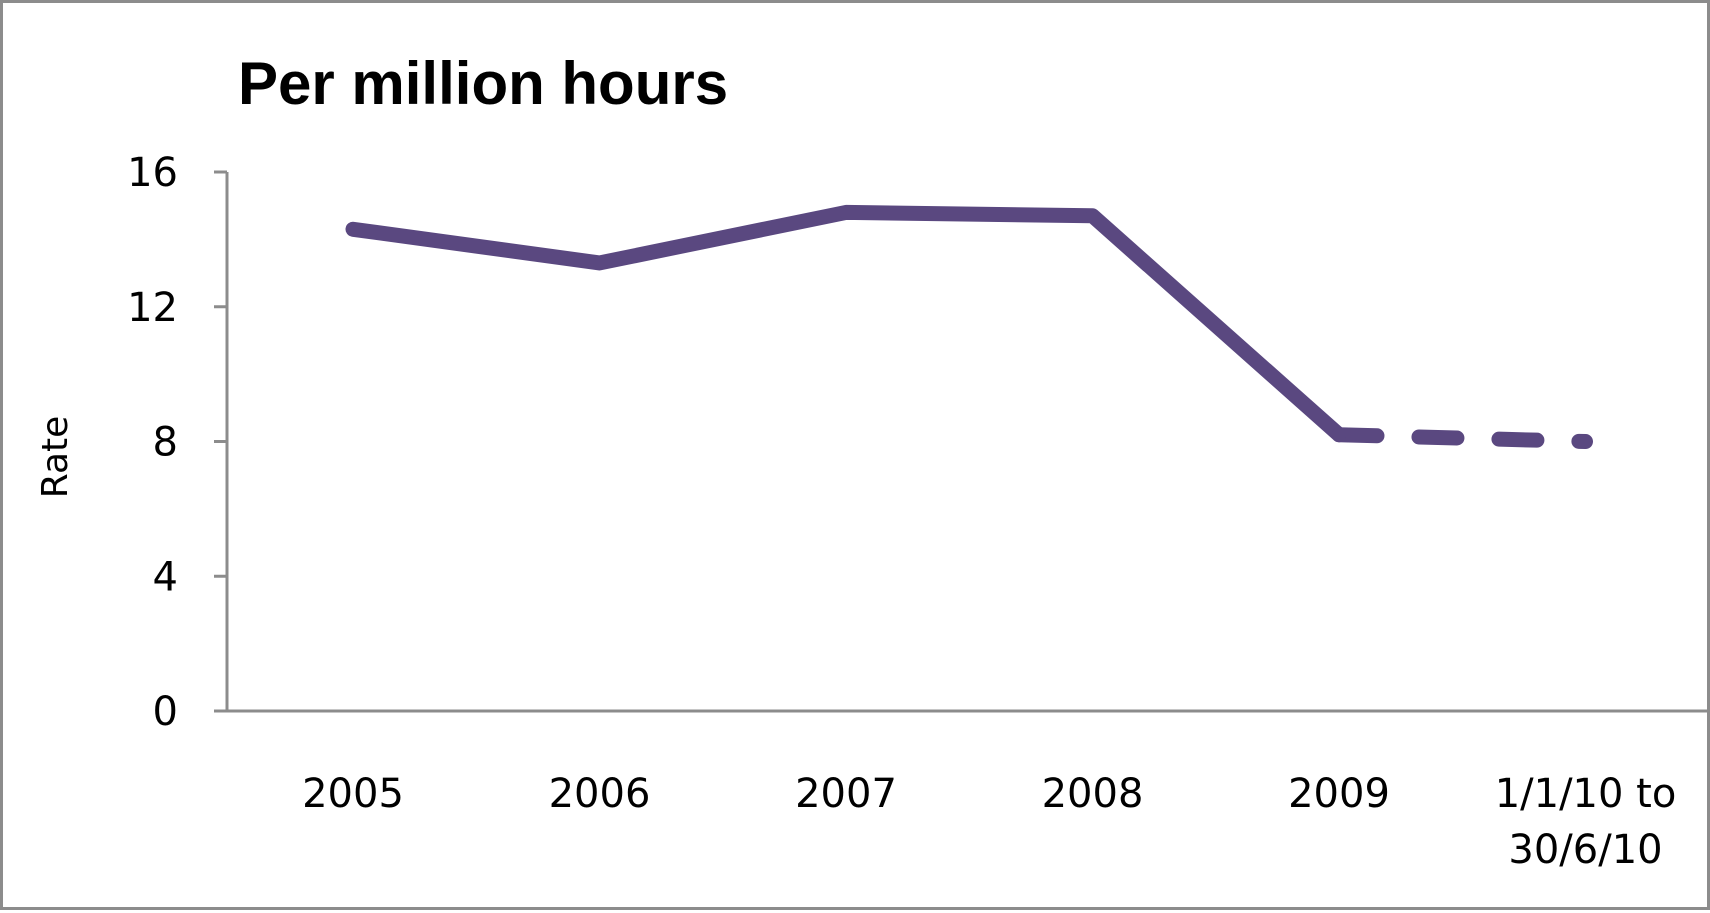 The width and height of the screenshot is (1710, 913). Describe the element at coordinates (1586, 822) in the screenshot. I see `x-tick-label: 1/1/10 to 30/6/10` at that location.